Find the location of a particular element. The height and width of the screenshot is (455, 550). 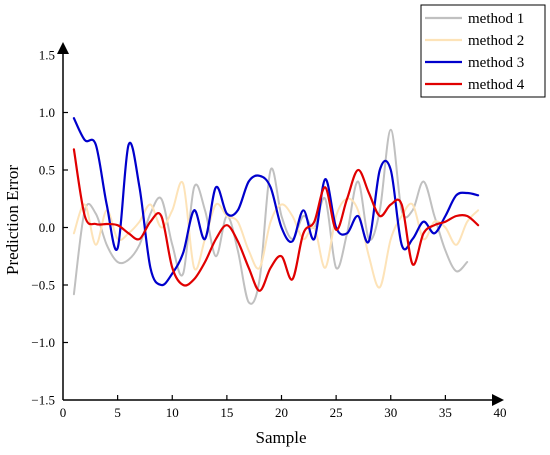

x-tick-label: 40 is located at coordinates (500, 412).